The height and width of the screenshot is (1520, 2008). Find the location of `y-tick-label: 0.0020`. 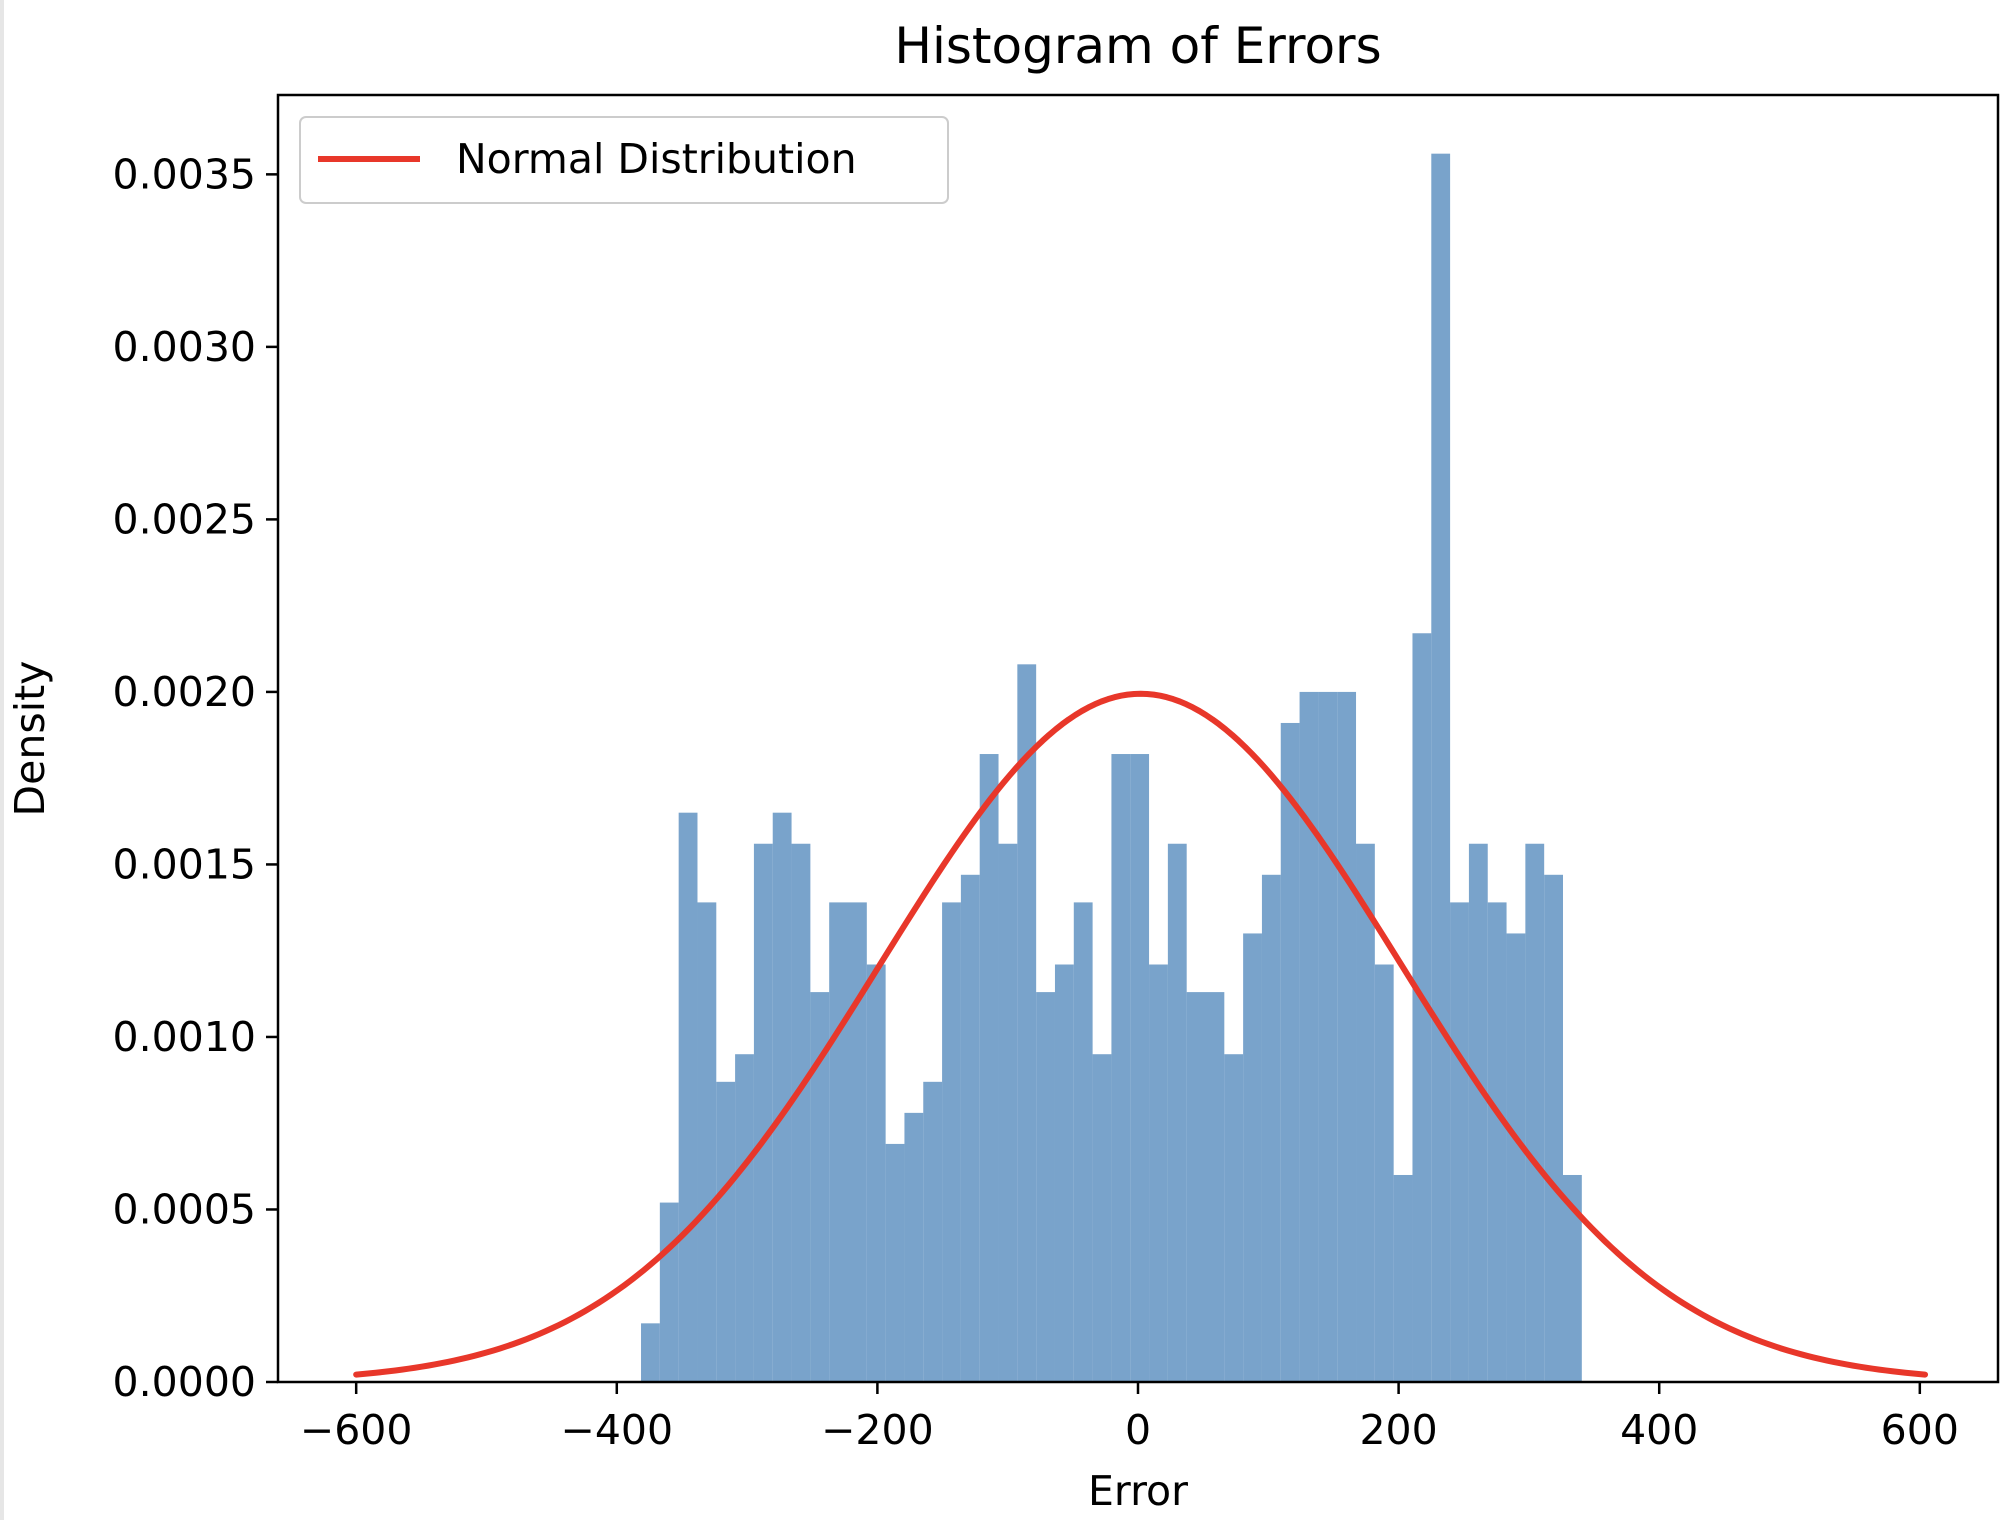

y-tick-label: 0.0020 is located at coordinates (184, 692).